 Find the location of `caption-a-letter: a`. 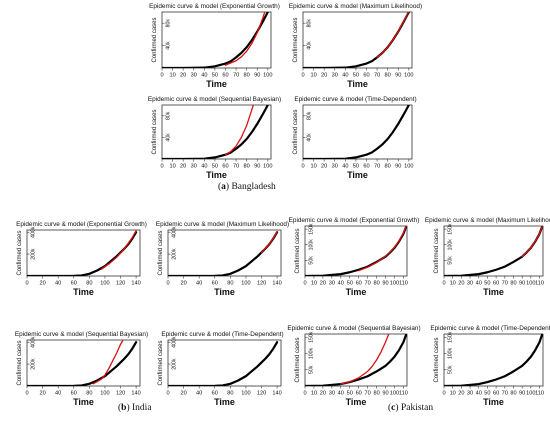

caption-a-letter: a is located at coordinates (223, 187).